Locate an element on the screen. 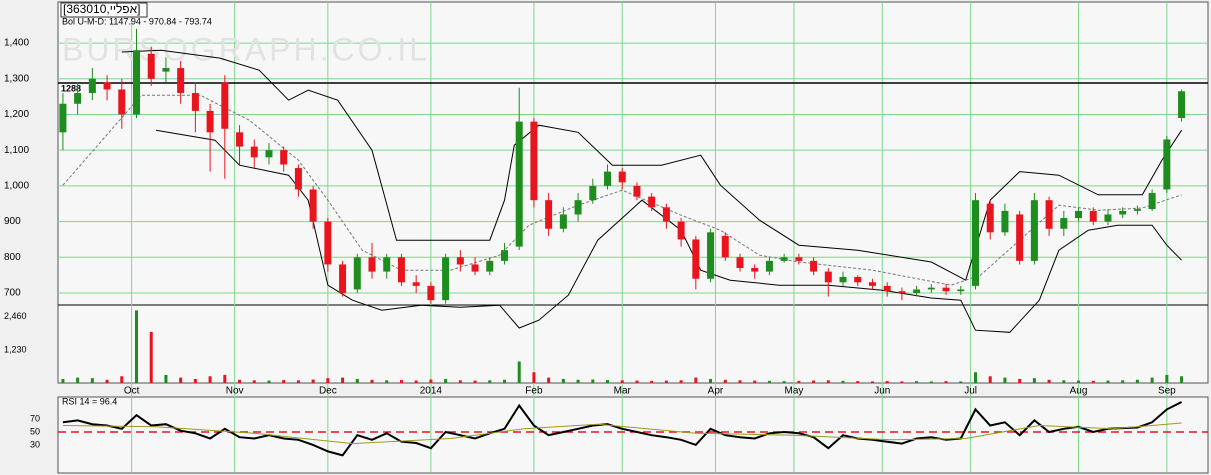 The width and height of the screenshot is (1211, 475). y-tick-label: 30 is located at coordinates (35, 444).